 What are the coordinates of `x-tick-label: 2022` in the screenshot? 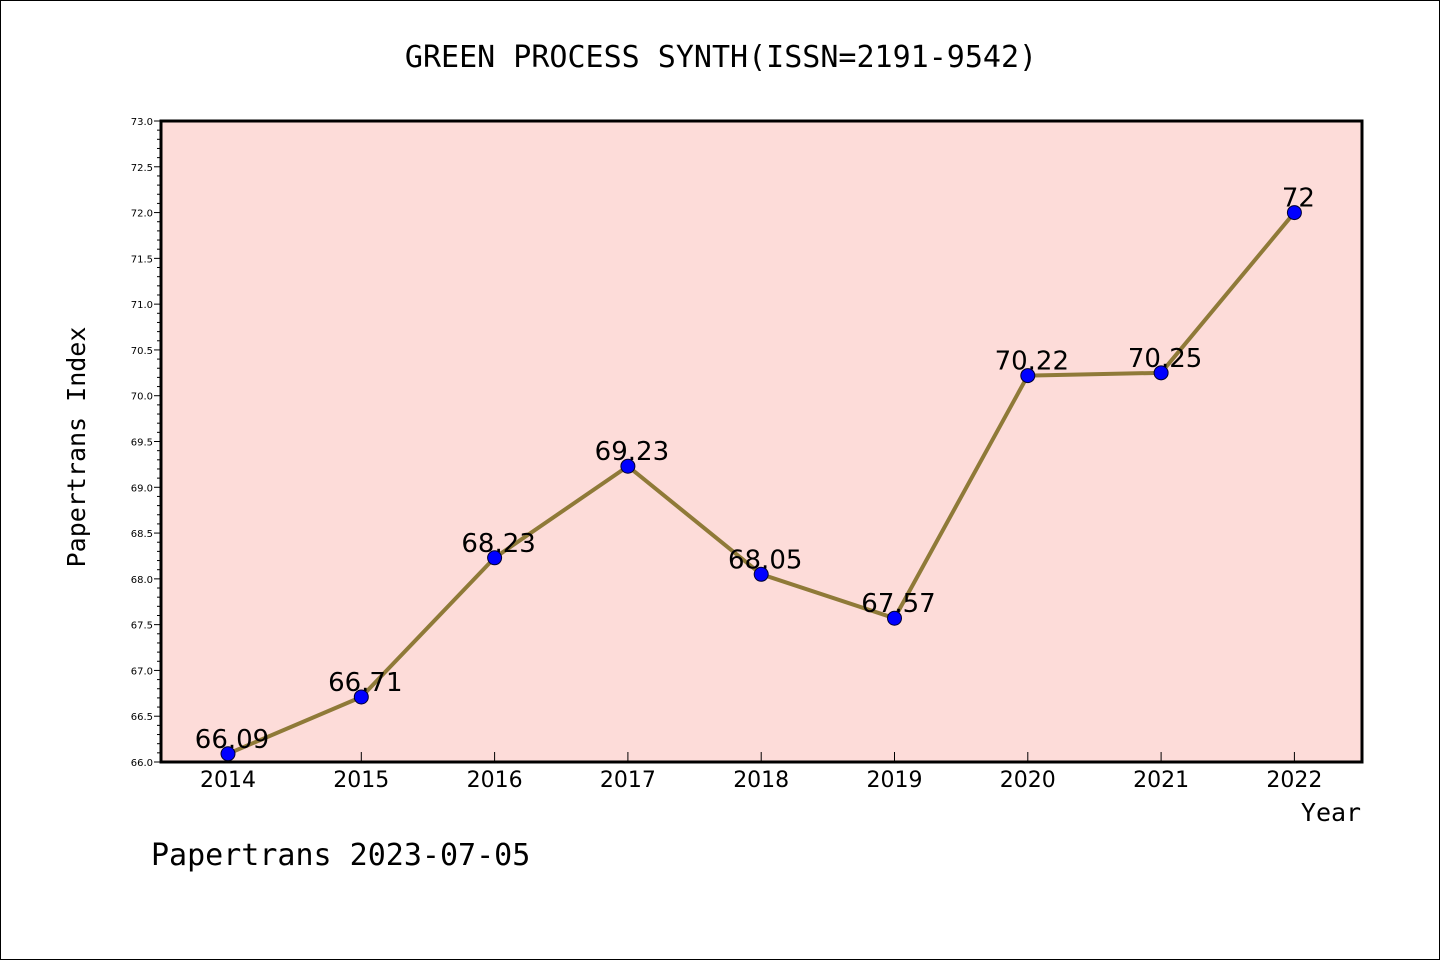 It's located at (1294, 780).